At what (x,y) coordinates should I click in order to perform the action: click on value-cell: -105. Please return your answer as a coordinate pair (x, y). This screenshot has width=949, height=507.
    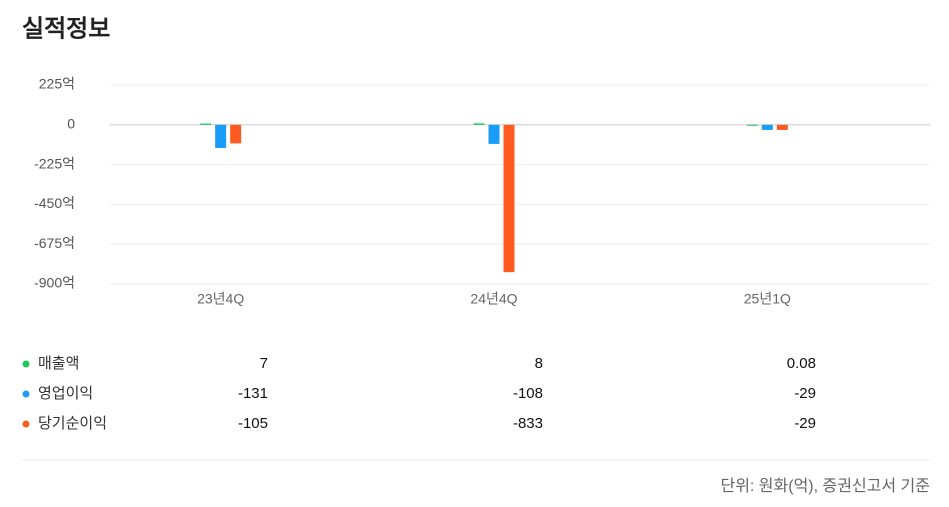
    Looking at the image, I should click on (253, 423).